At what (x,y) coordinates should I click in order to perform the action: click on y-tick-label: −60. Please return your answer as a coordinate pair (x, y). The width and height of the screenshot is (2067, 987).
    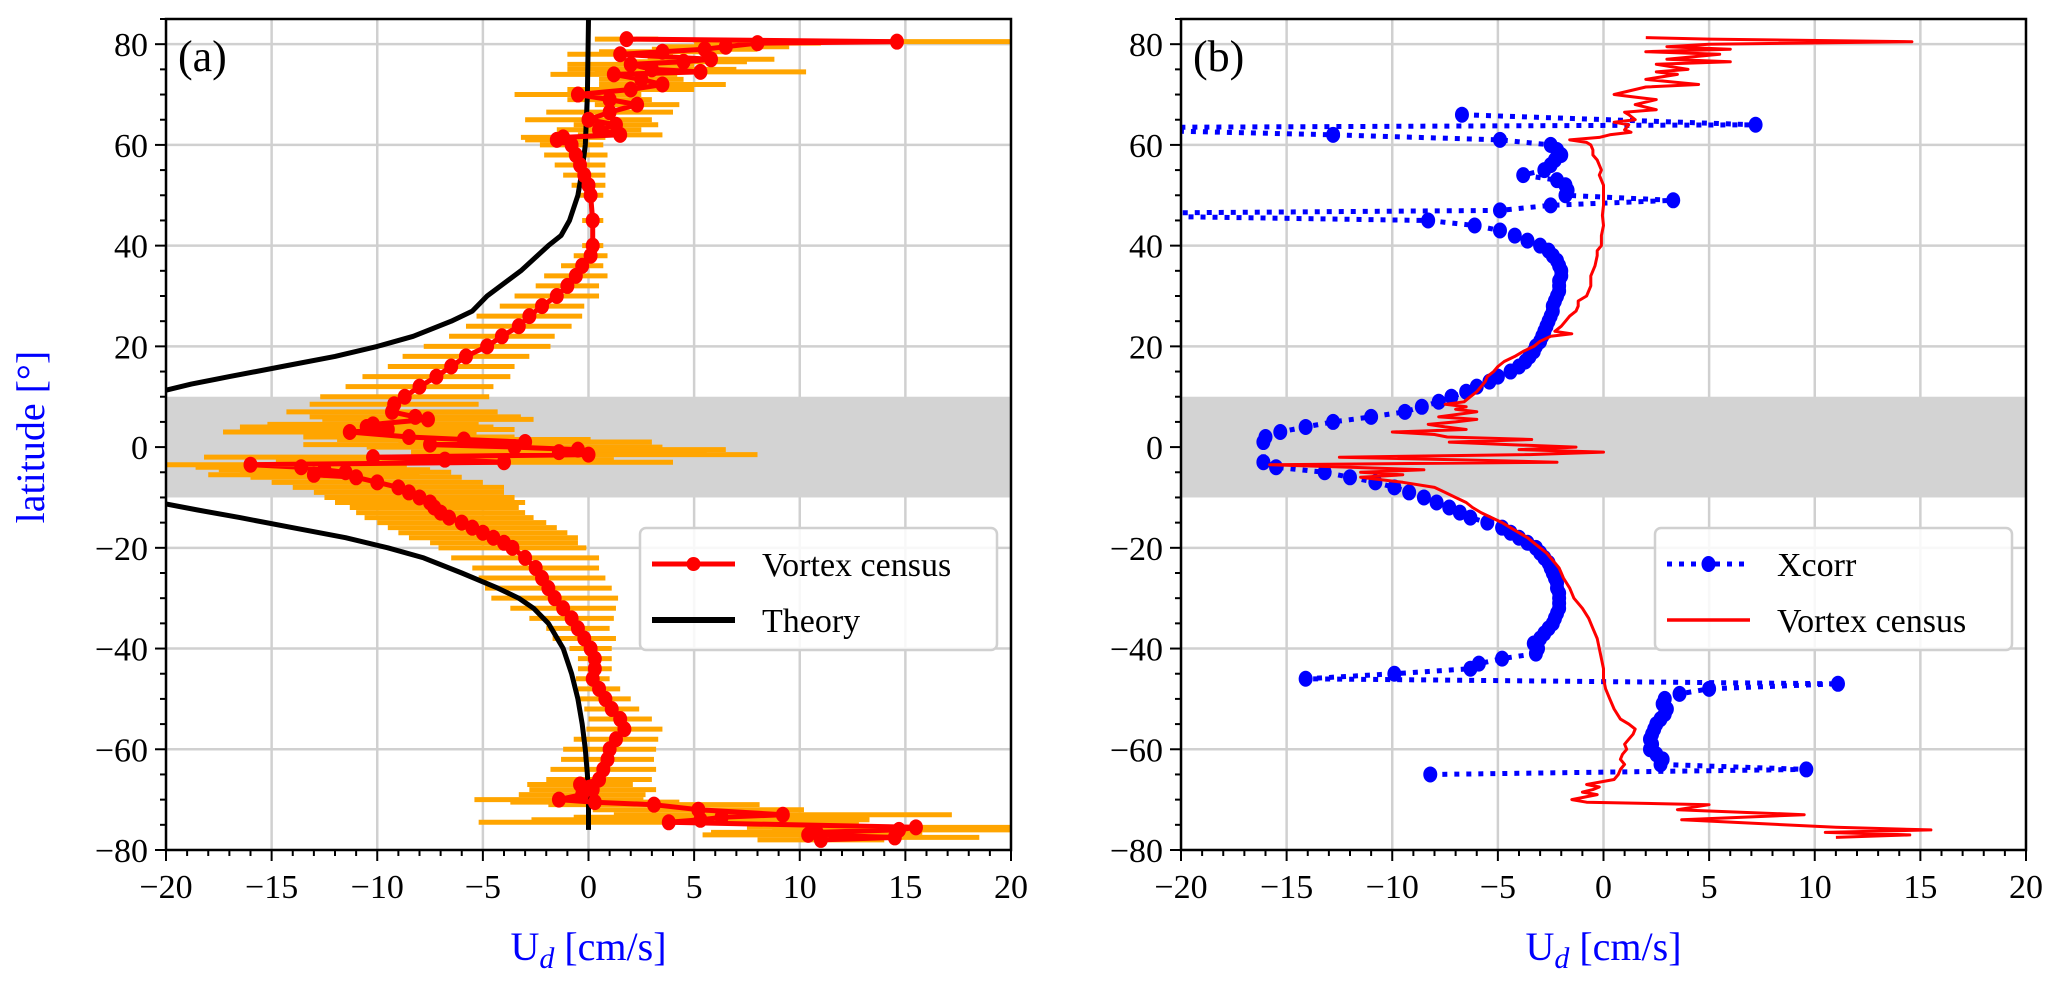
    Looking at the image, I should click on (1136, 750).